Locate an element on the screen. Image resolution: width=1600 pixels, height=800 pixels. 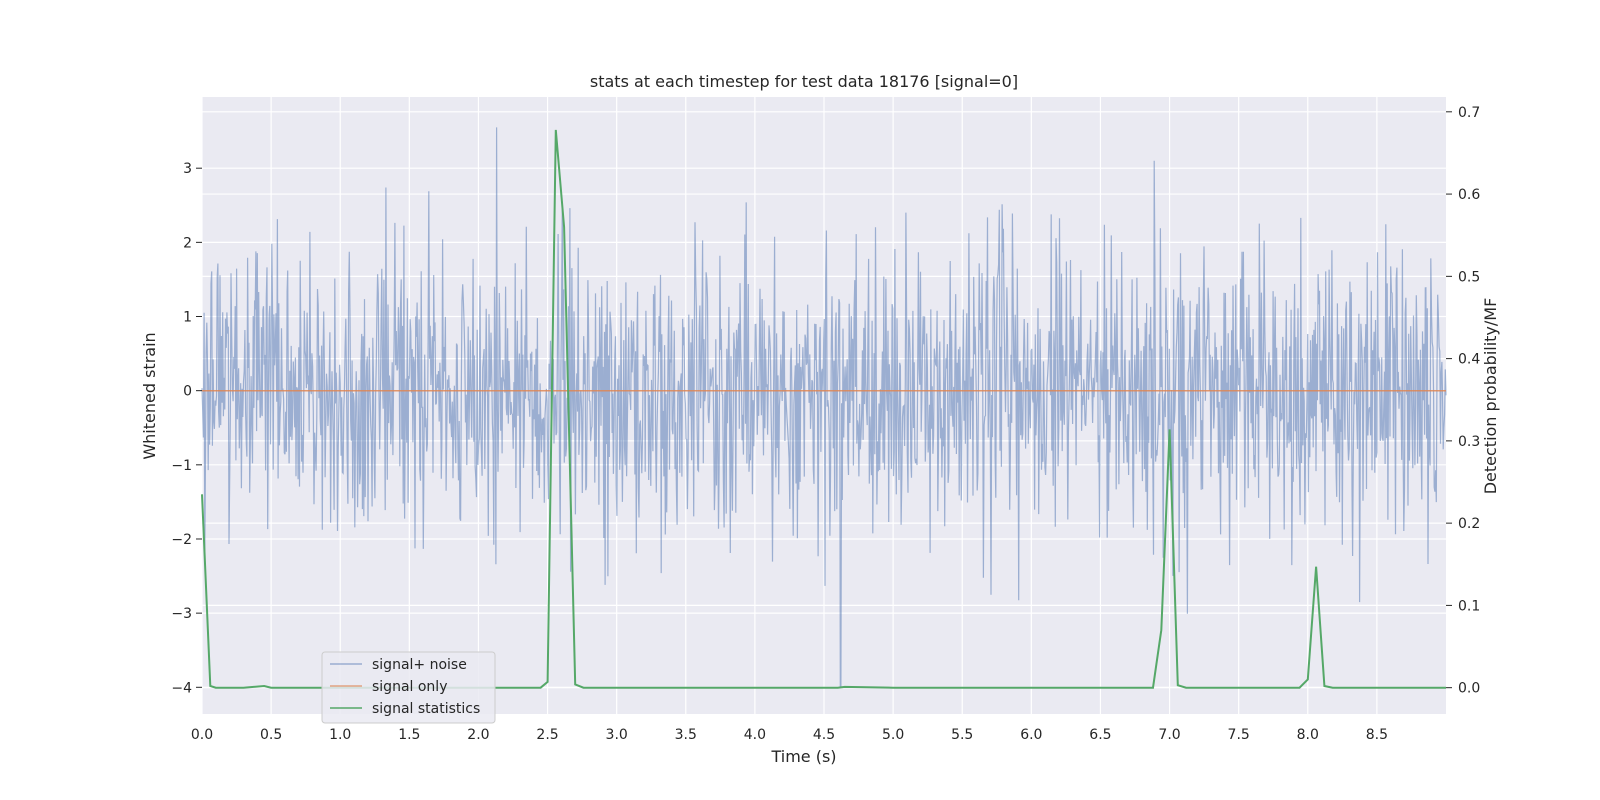
y2-axis-ticks: 0.7 0.6 0.5 0.4 0.3 0.2 0.1 0.0 is located at coordinates (1463, 401).